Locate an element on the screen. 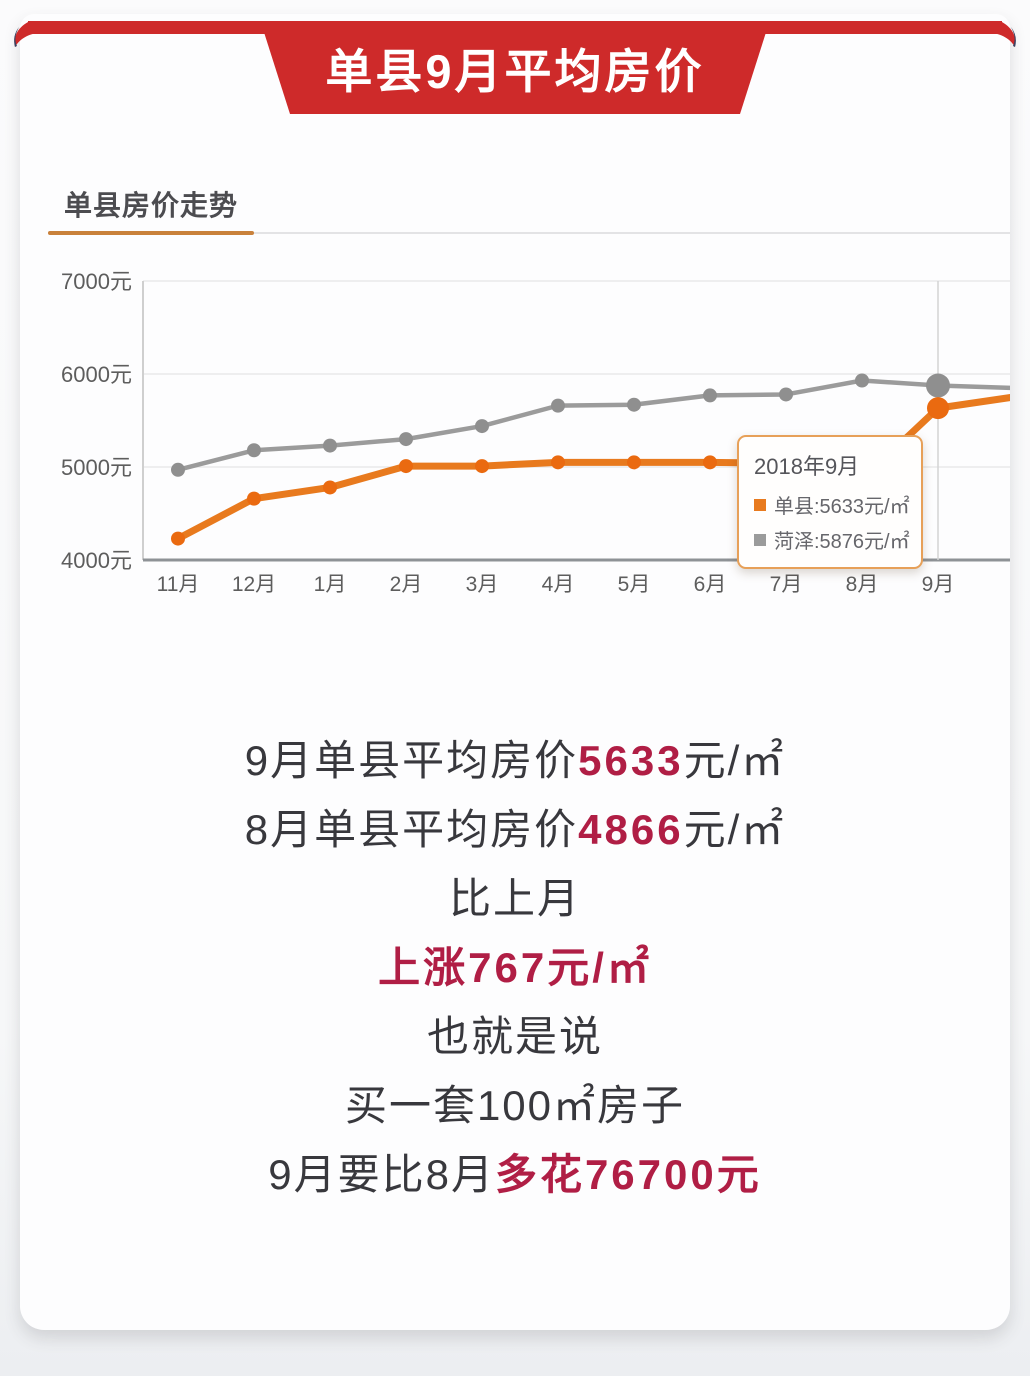  x-axis-label: 12月 is located at coordinates (254, 584).